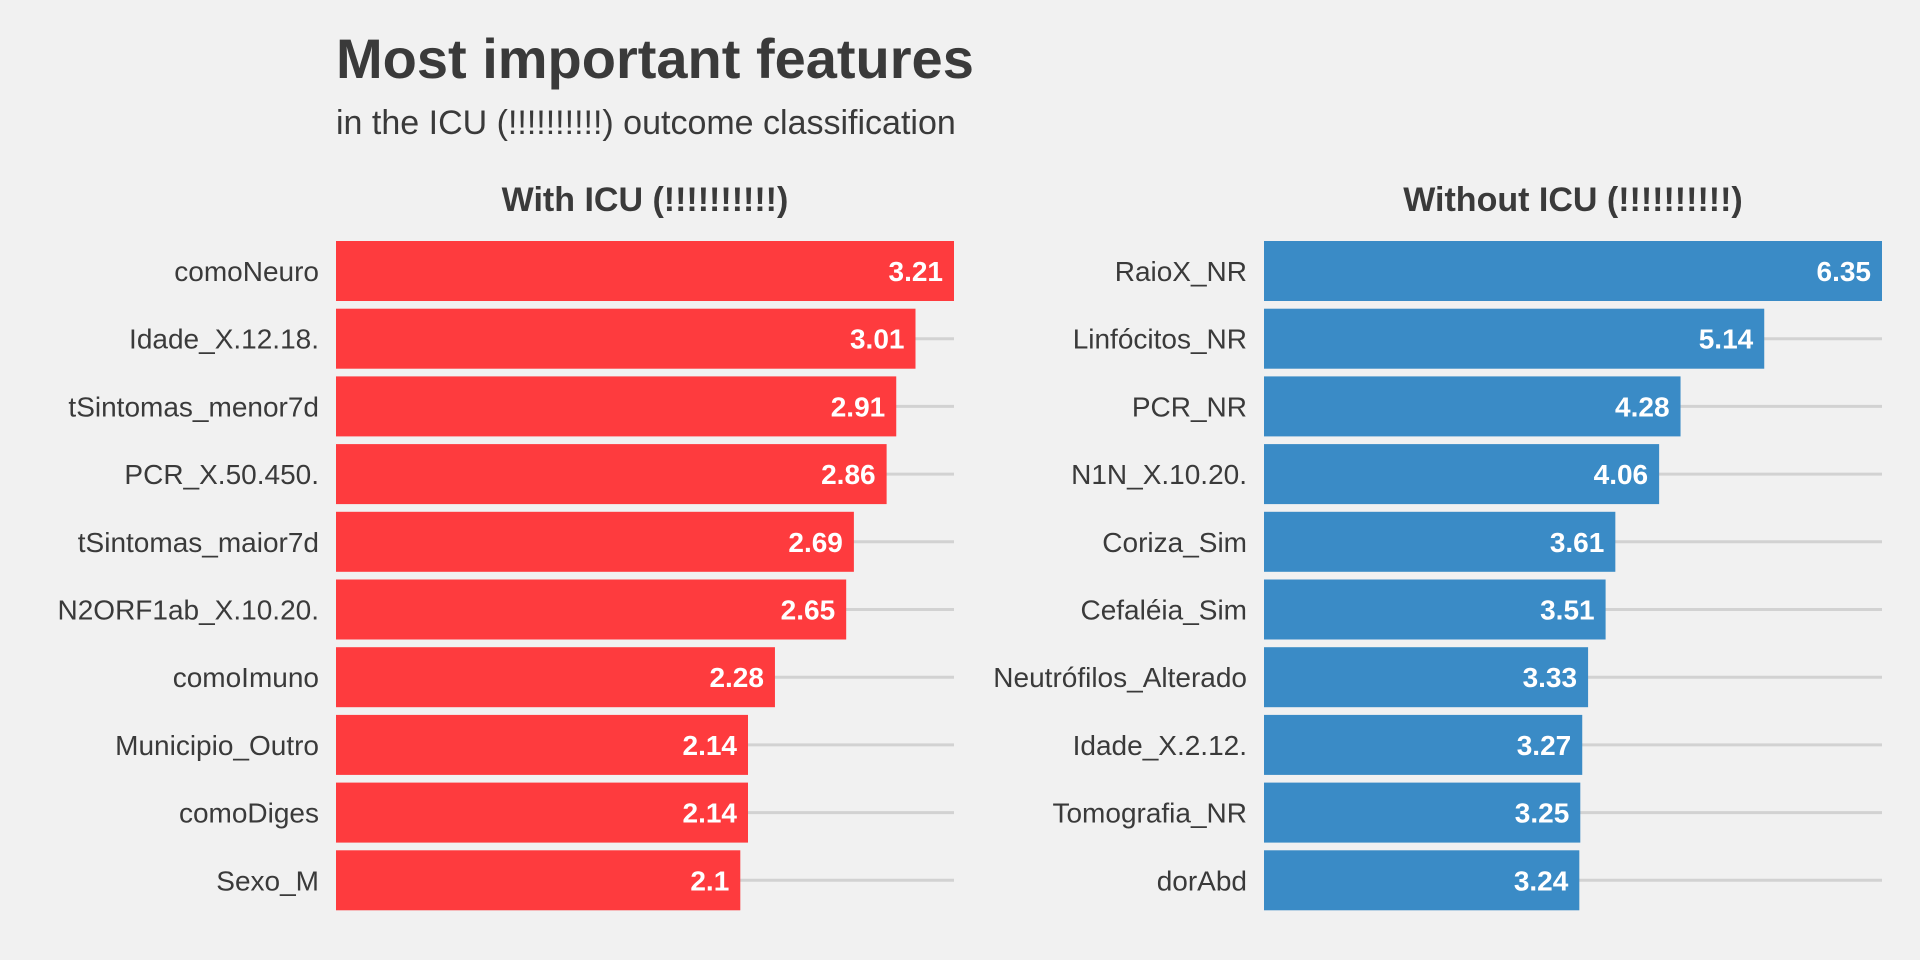  What do you see at coordinates (1181, 271) in the screenshot?
I see `category-label: RaioX_NR` at bounding box center [1181, 271].